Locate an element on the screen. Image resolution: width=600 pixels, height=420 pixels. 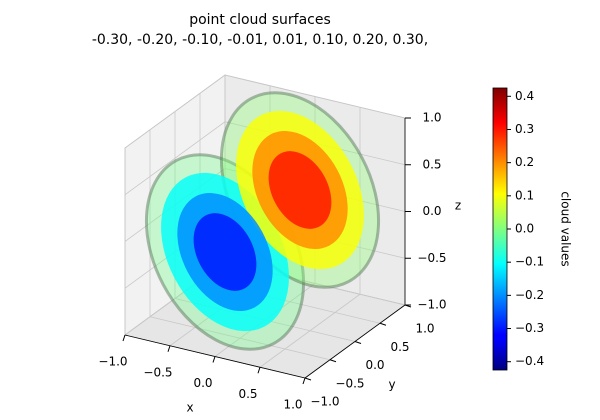
y-tick-label: 1.0 is located at coordinates (424, 329).